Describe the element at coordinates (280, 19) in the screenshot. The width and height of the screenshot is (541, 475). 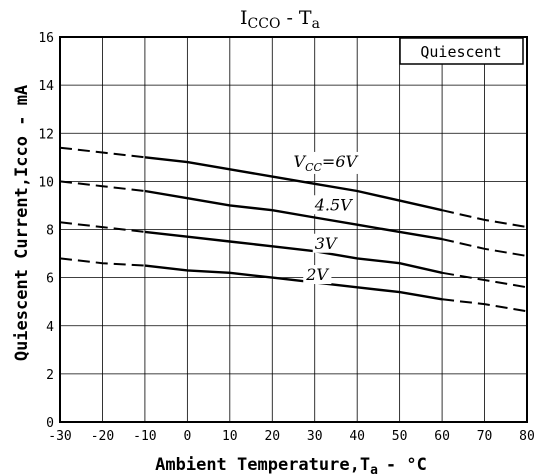
I see `chart-title: ICCO - Ta` at that location.